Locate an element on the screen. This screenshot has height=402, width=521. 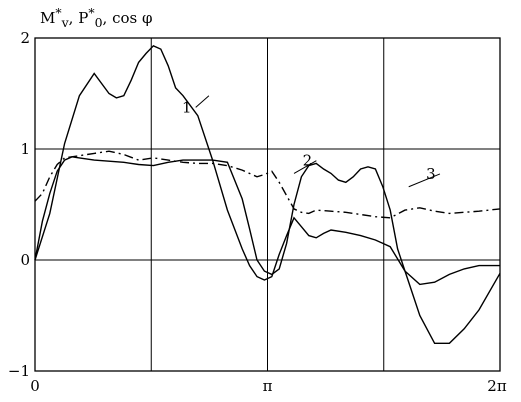
x-tick-label-0: 0 is located at coordinates (35, 386).